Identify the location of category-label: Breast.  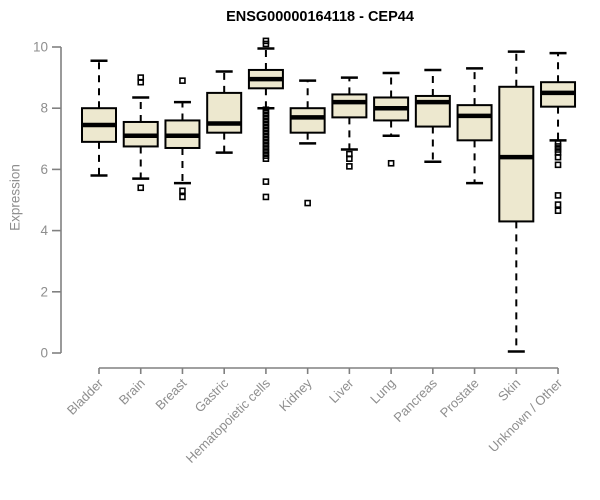
(170, 393).